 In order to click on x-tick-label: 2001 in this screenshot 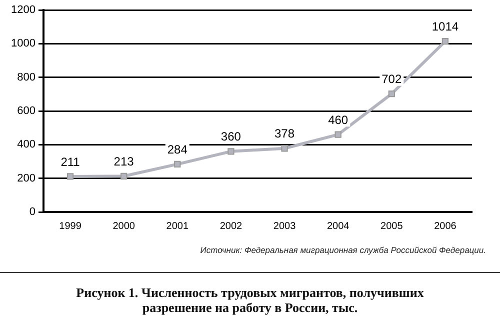, I will do `click(177, 226)`.